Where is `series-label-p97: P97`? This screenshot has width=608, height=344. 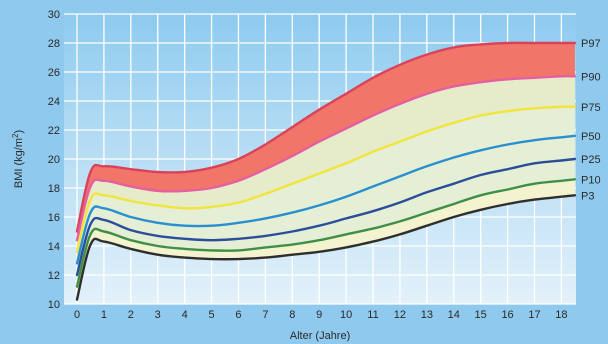 series-label-p97: P97 is located at coordinates (591, 44).